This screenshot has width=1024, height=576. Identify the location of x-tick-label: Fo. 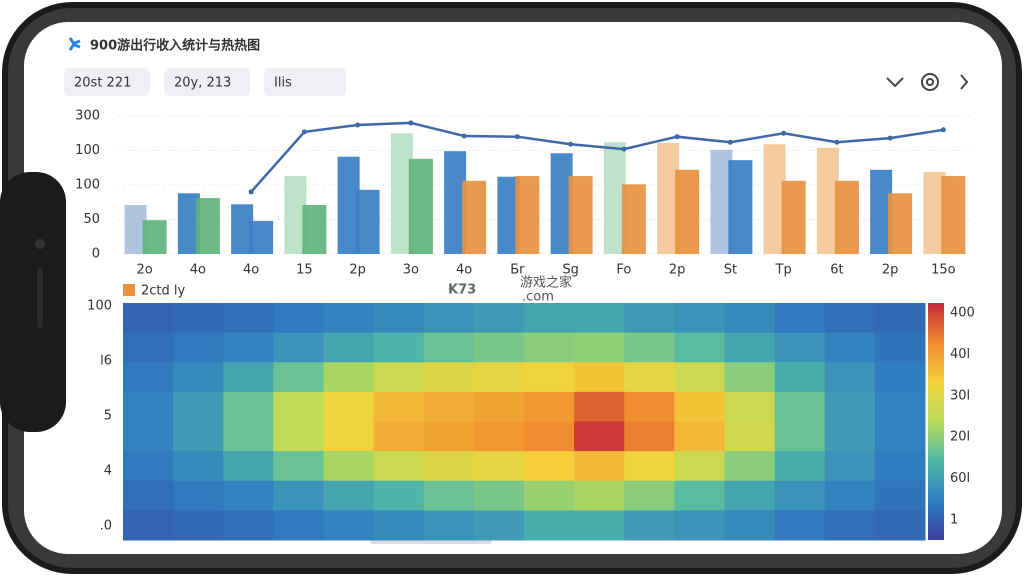
(623, 270).